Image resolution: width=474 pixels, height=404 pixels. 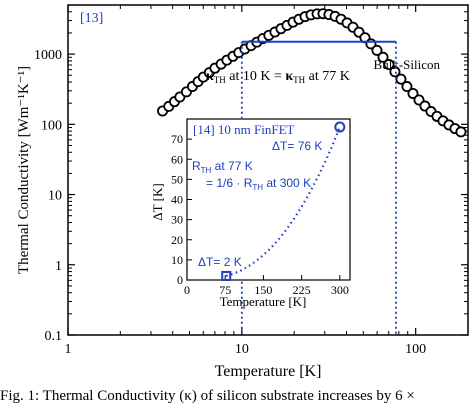 I want to click on inset-y-tick-label: 70, so click(x=177, y=139).